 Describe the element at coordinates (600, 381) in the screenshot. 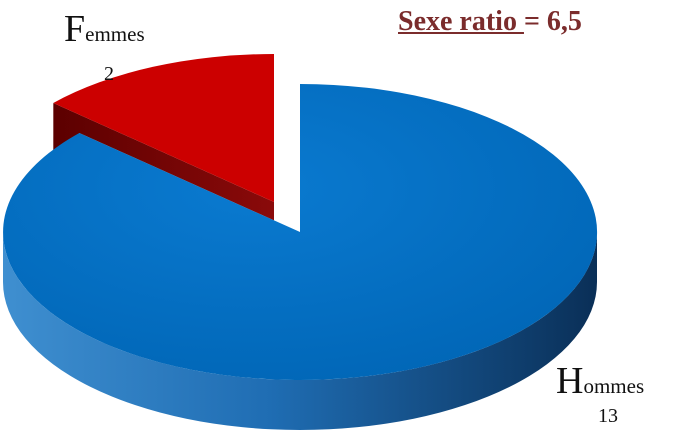

I see `legend-label-hommes: Hommes` at that location.